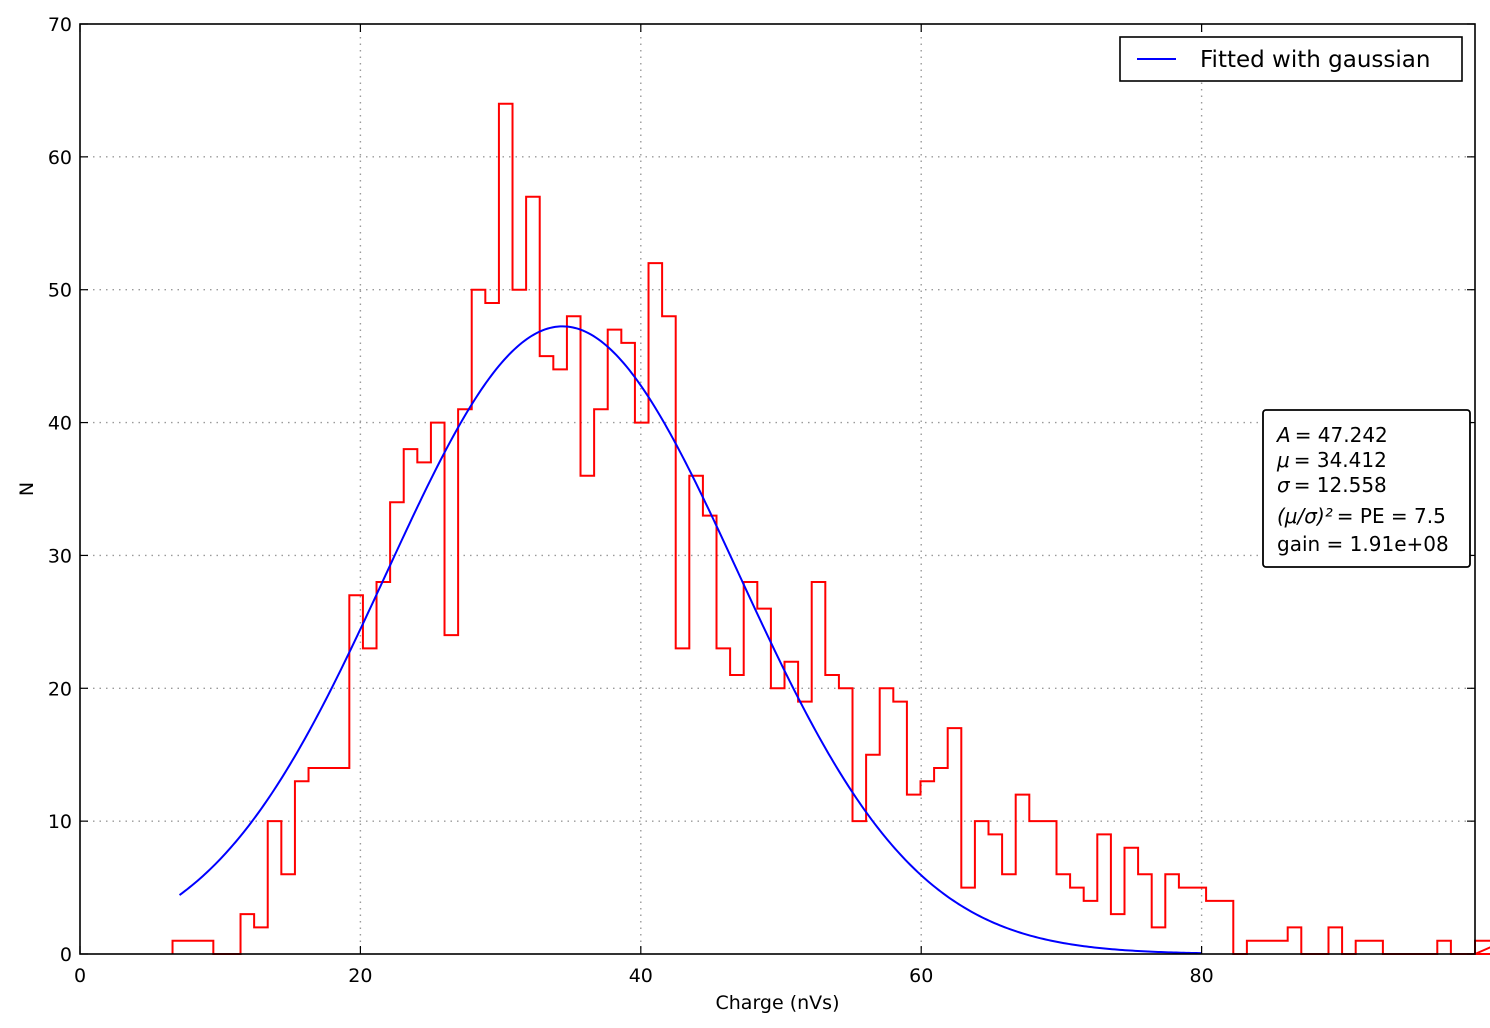  Describe the element at coordinates (1363, 544) in the screenshot. I see `stat-line-gain: gain = 1.91e+08` at that location.